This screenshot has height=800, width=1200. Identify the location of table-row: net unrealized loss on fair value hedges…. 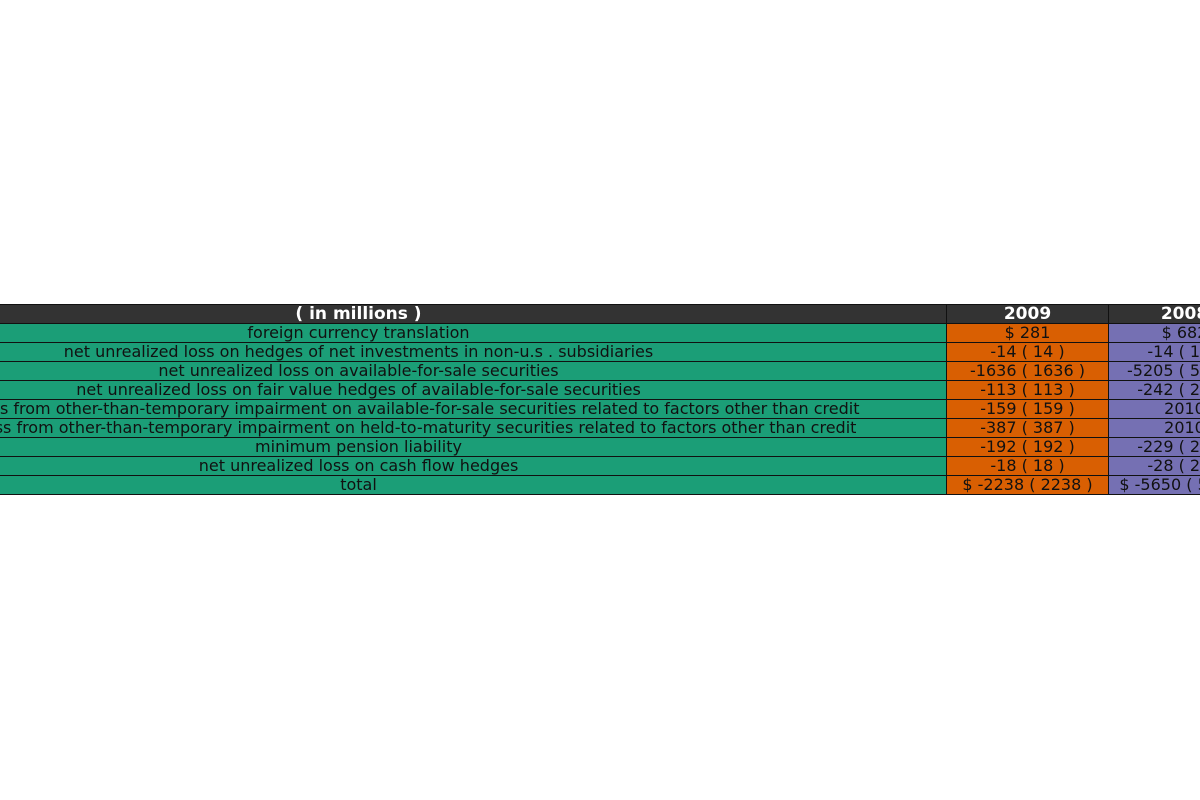
(600, 390).